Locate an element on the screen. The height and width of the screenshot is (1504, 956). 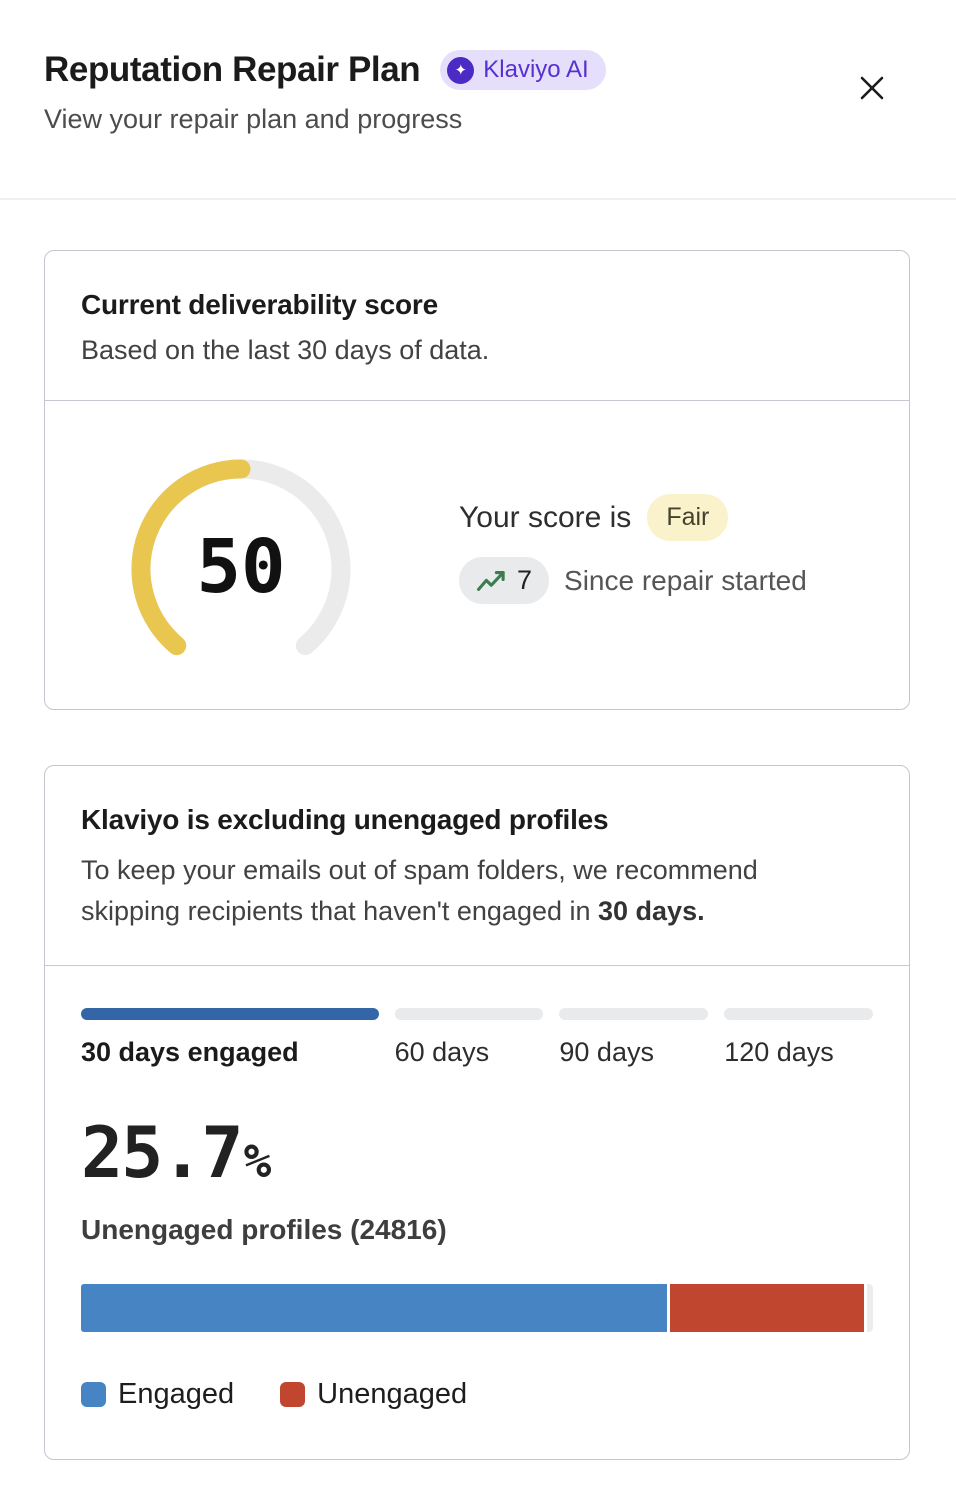
page-subtitle: View your repair plan and progress is located at coordinates (253, 119).